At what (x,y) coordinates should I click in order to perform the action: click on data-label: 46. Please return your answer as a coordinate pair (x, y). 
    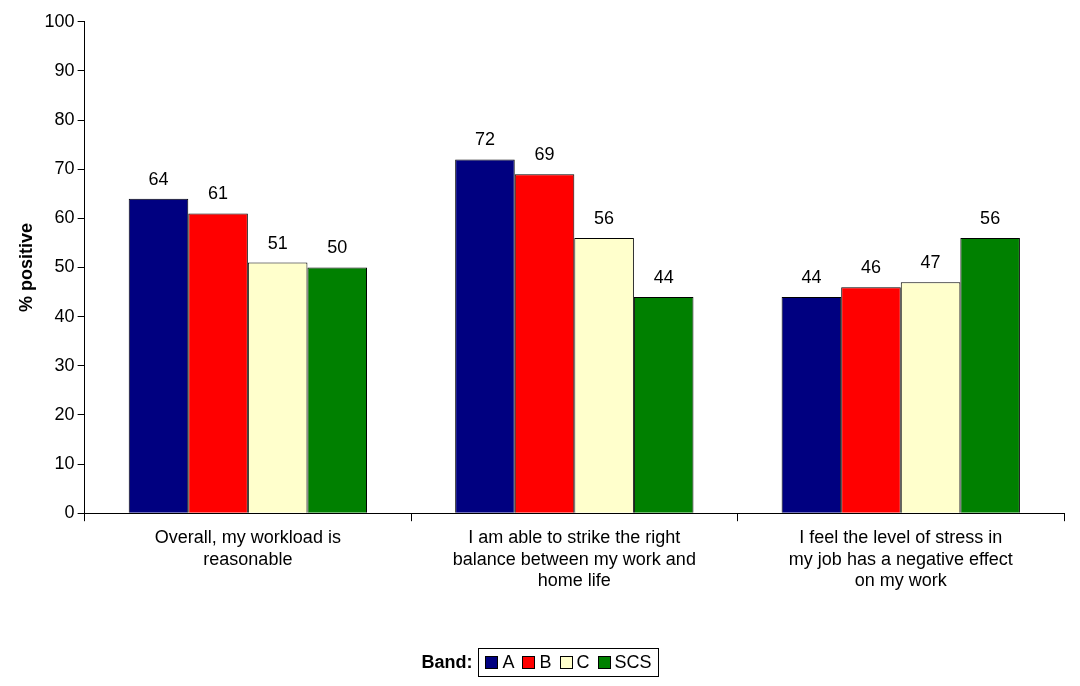
    Looking at the image, I should click on (870, 267).